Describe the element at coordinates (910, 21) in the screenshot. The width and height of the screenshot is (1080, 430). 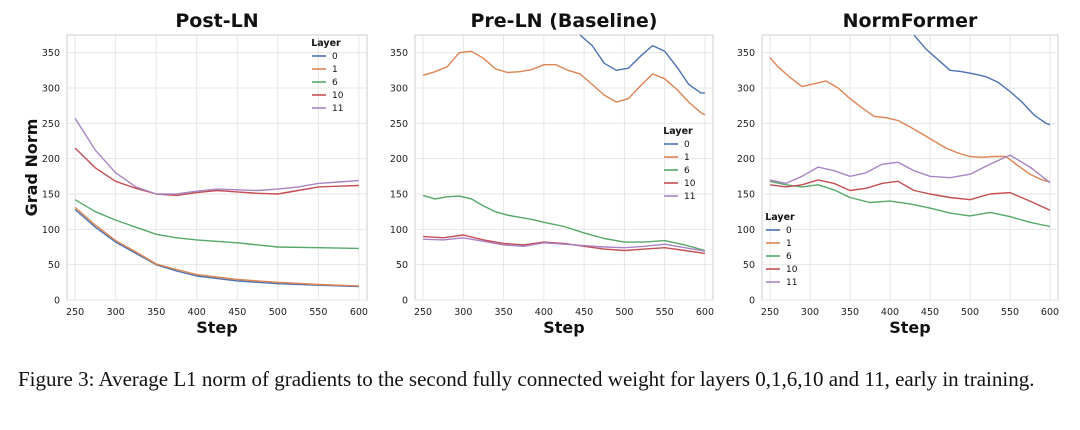
I see `chart-title: NormFormer` at that location.